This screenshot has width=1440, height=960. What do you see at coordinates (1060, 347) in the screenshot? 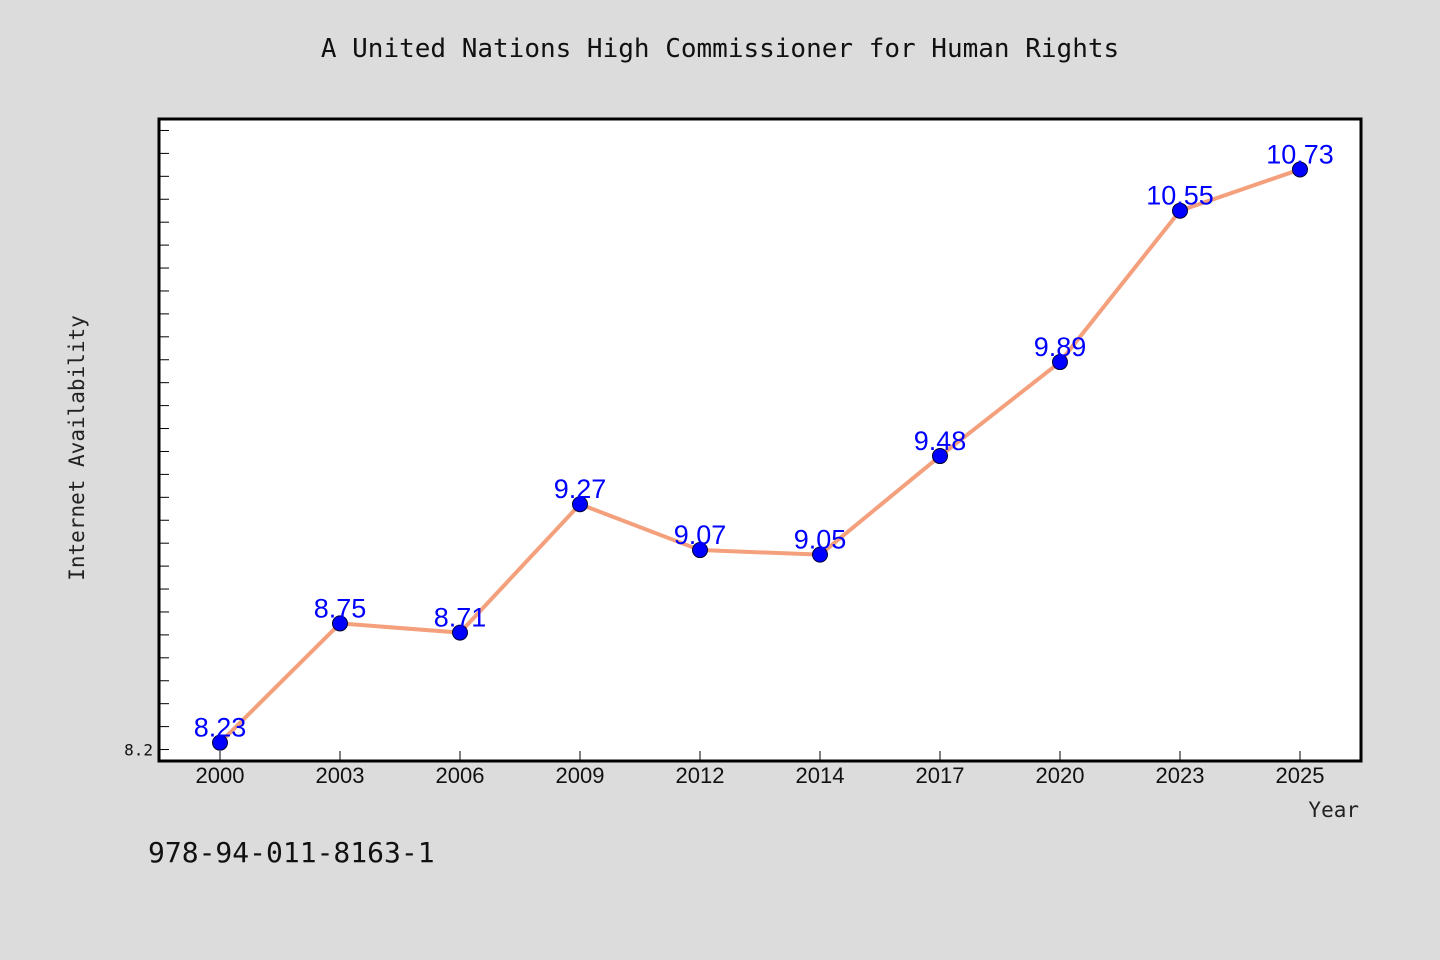
I see `data-value-label: 9.89` at bounding box center [1060, 347].